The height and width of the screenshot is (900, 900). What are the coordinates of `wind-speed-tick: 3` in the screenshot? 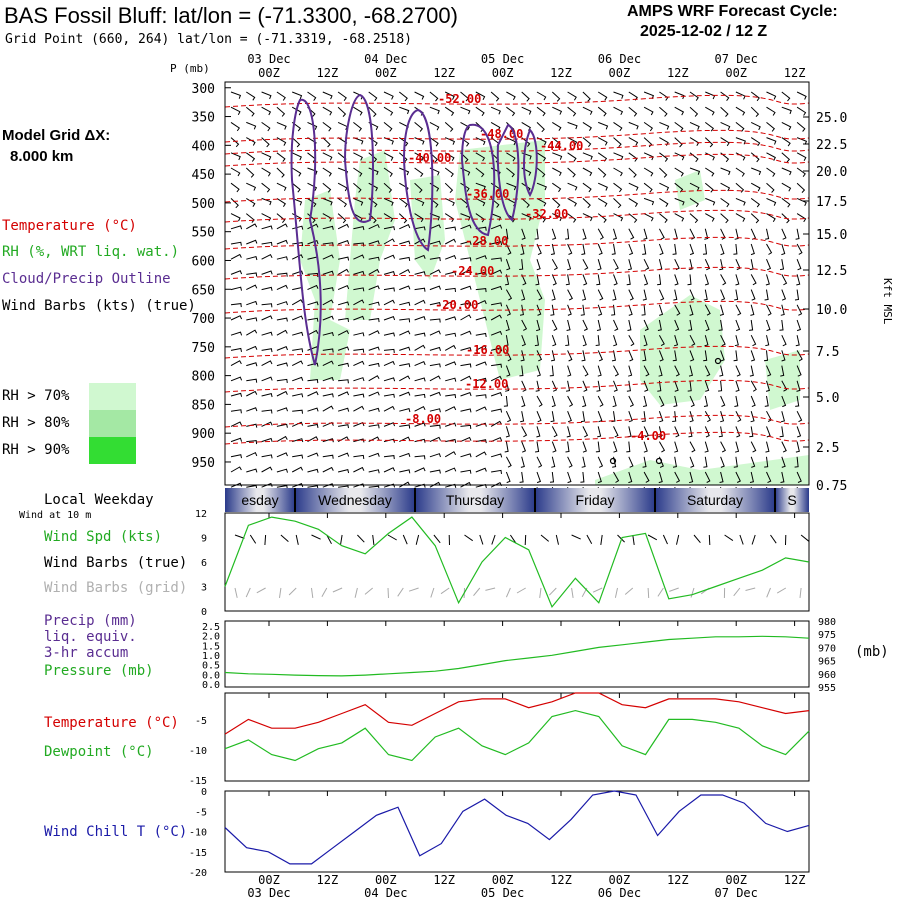 It's located at (204, 588).